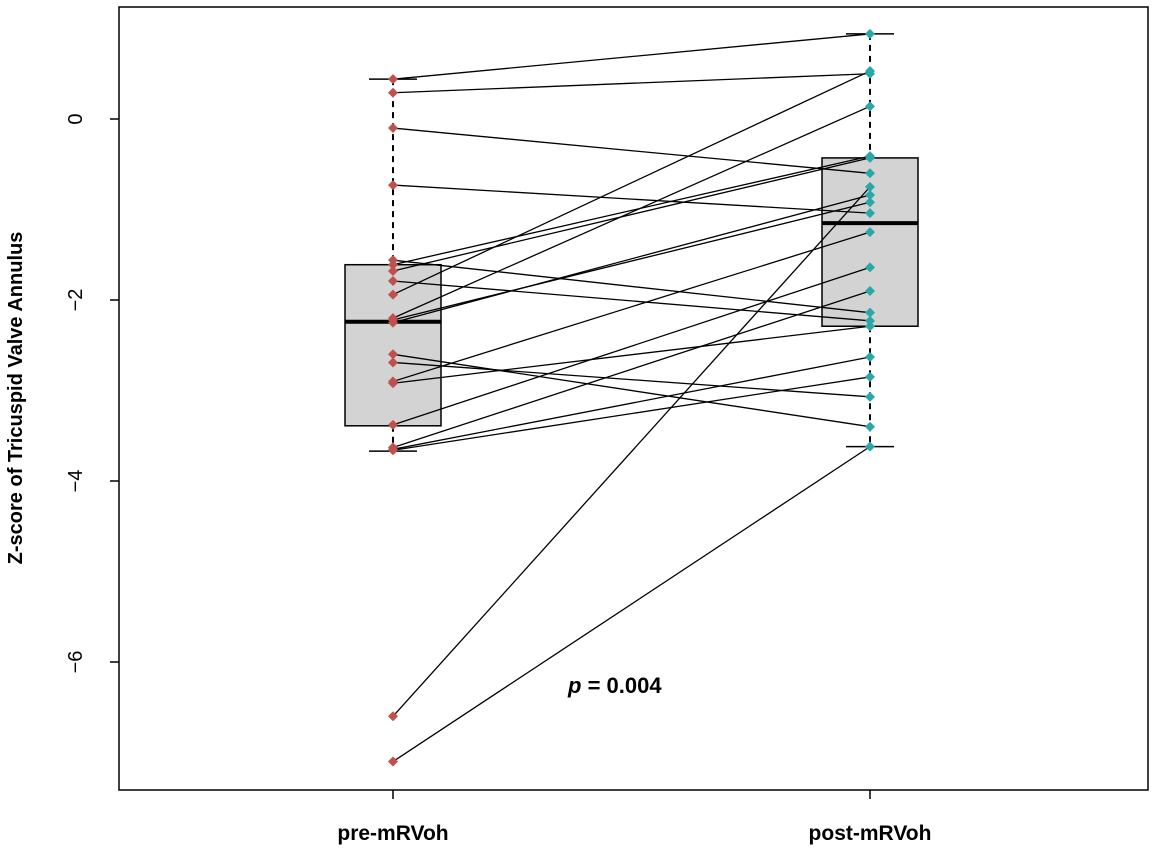 This screenshot has height=862, width=1155. I want to click on p-symbol: p, so click(574, 685).